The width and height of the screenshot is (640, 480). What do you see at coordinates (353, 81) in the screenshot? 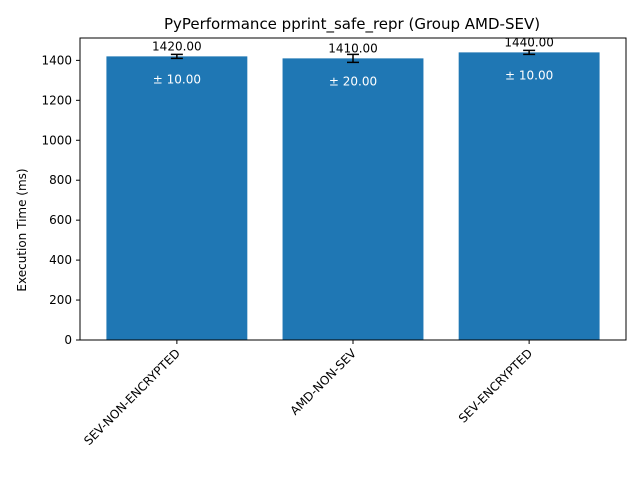
I see `error-label: ± 20.00` at bounding box center [353, 81].